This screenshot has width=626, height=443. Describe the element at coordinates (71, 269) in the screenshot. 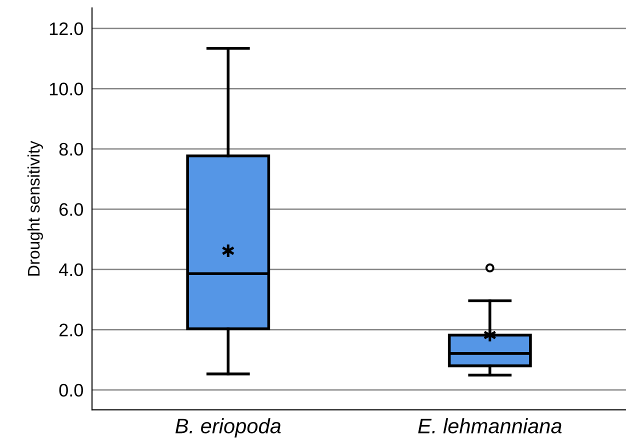

I see `y-tick-label: 4.0` at that location.